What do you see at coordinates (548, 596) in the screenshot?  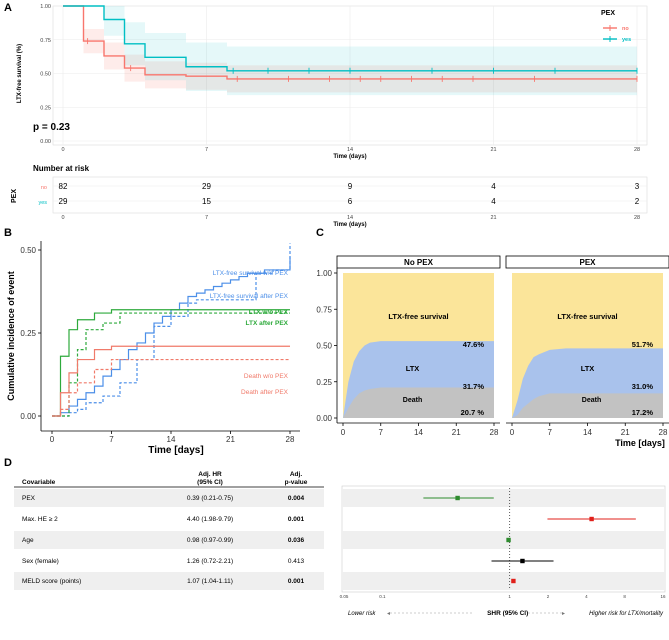 I see `x-tick-label: 2` at bounding box center [548, 596].